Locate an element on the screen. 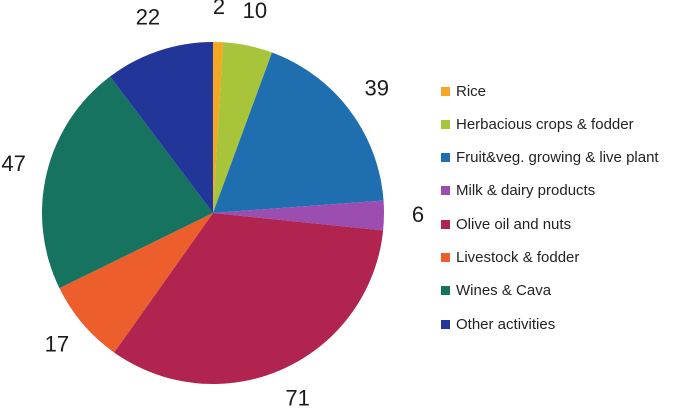 The width and height of the screenshot is (690, 411). slice-value-label: 39 is located at coordinates (376, 87).